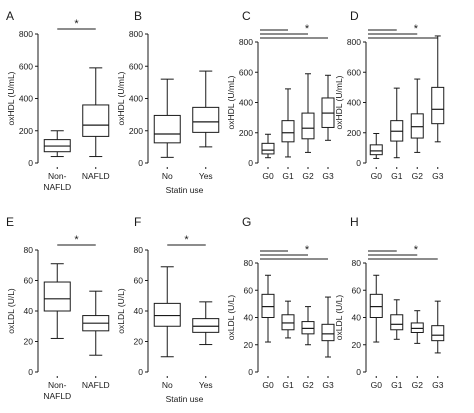  Describe the element at coordinates (57, 176) in the screenshot. I see `x-tick-label: Non-` at that location.